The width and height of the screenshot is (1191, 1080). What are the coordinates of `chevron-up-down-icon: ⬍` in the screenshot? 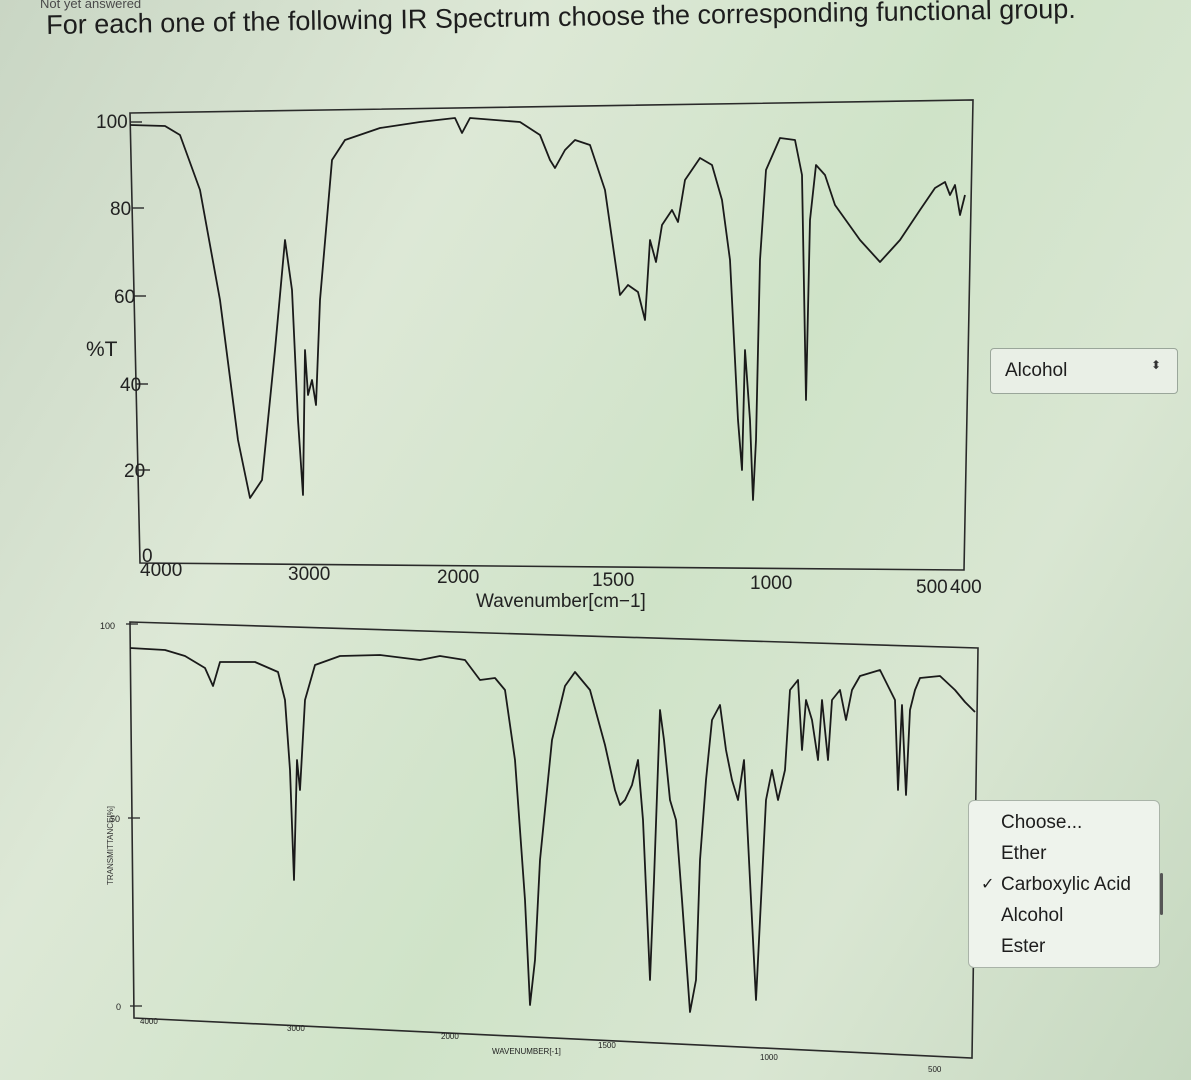 It's located at (1155, 365).